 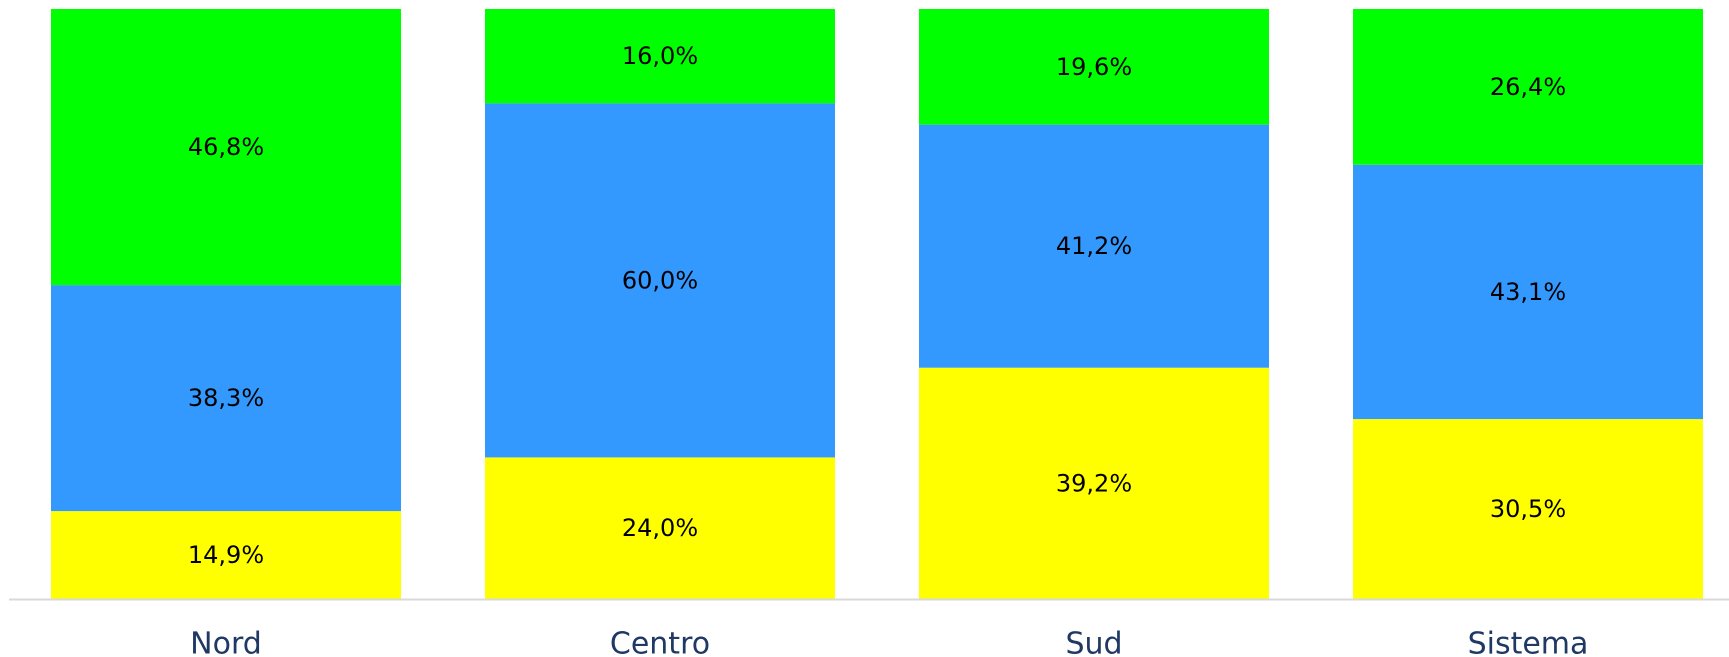 I want to click on data-label: 14,9%, so click(x=226, y=555).